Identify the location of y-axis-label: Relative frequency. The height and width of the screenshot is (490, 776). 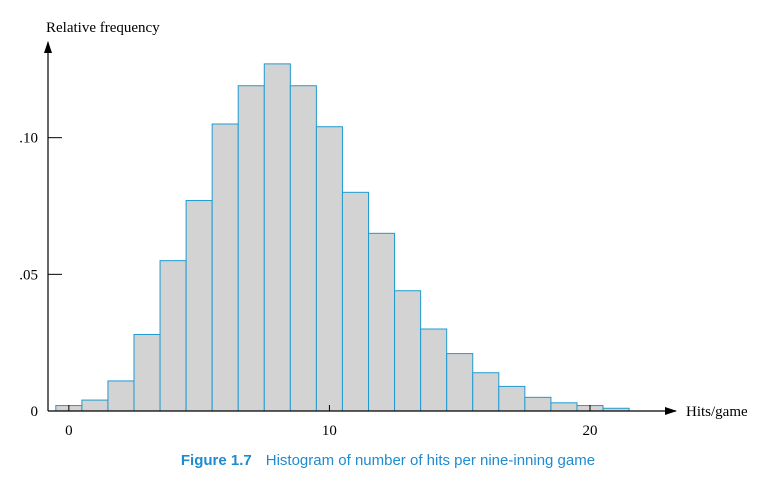
(103, 28).